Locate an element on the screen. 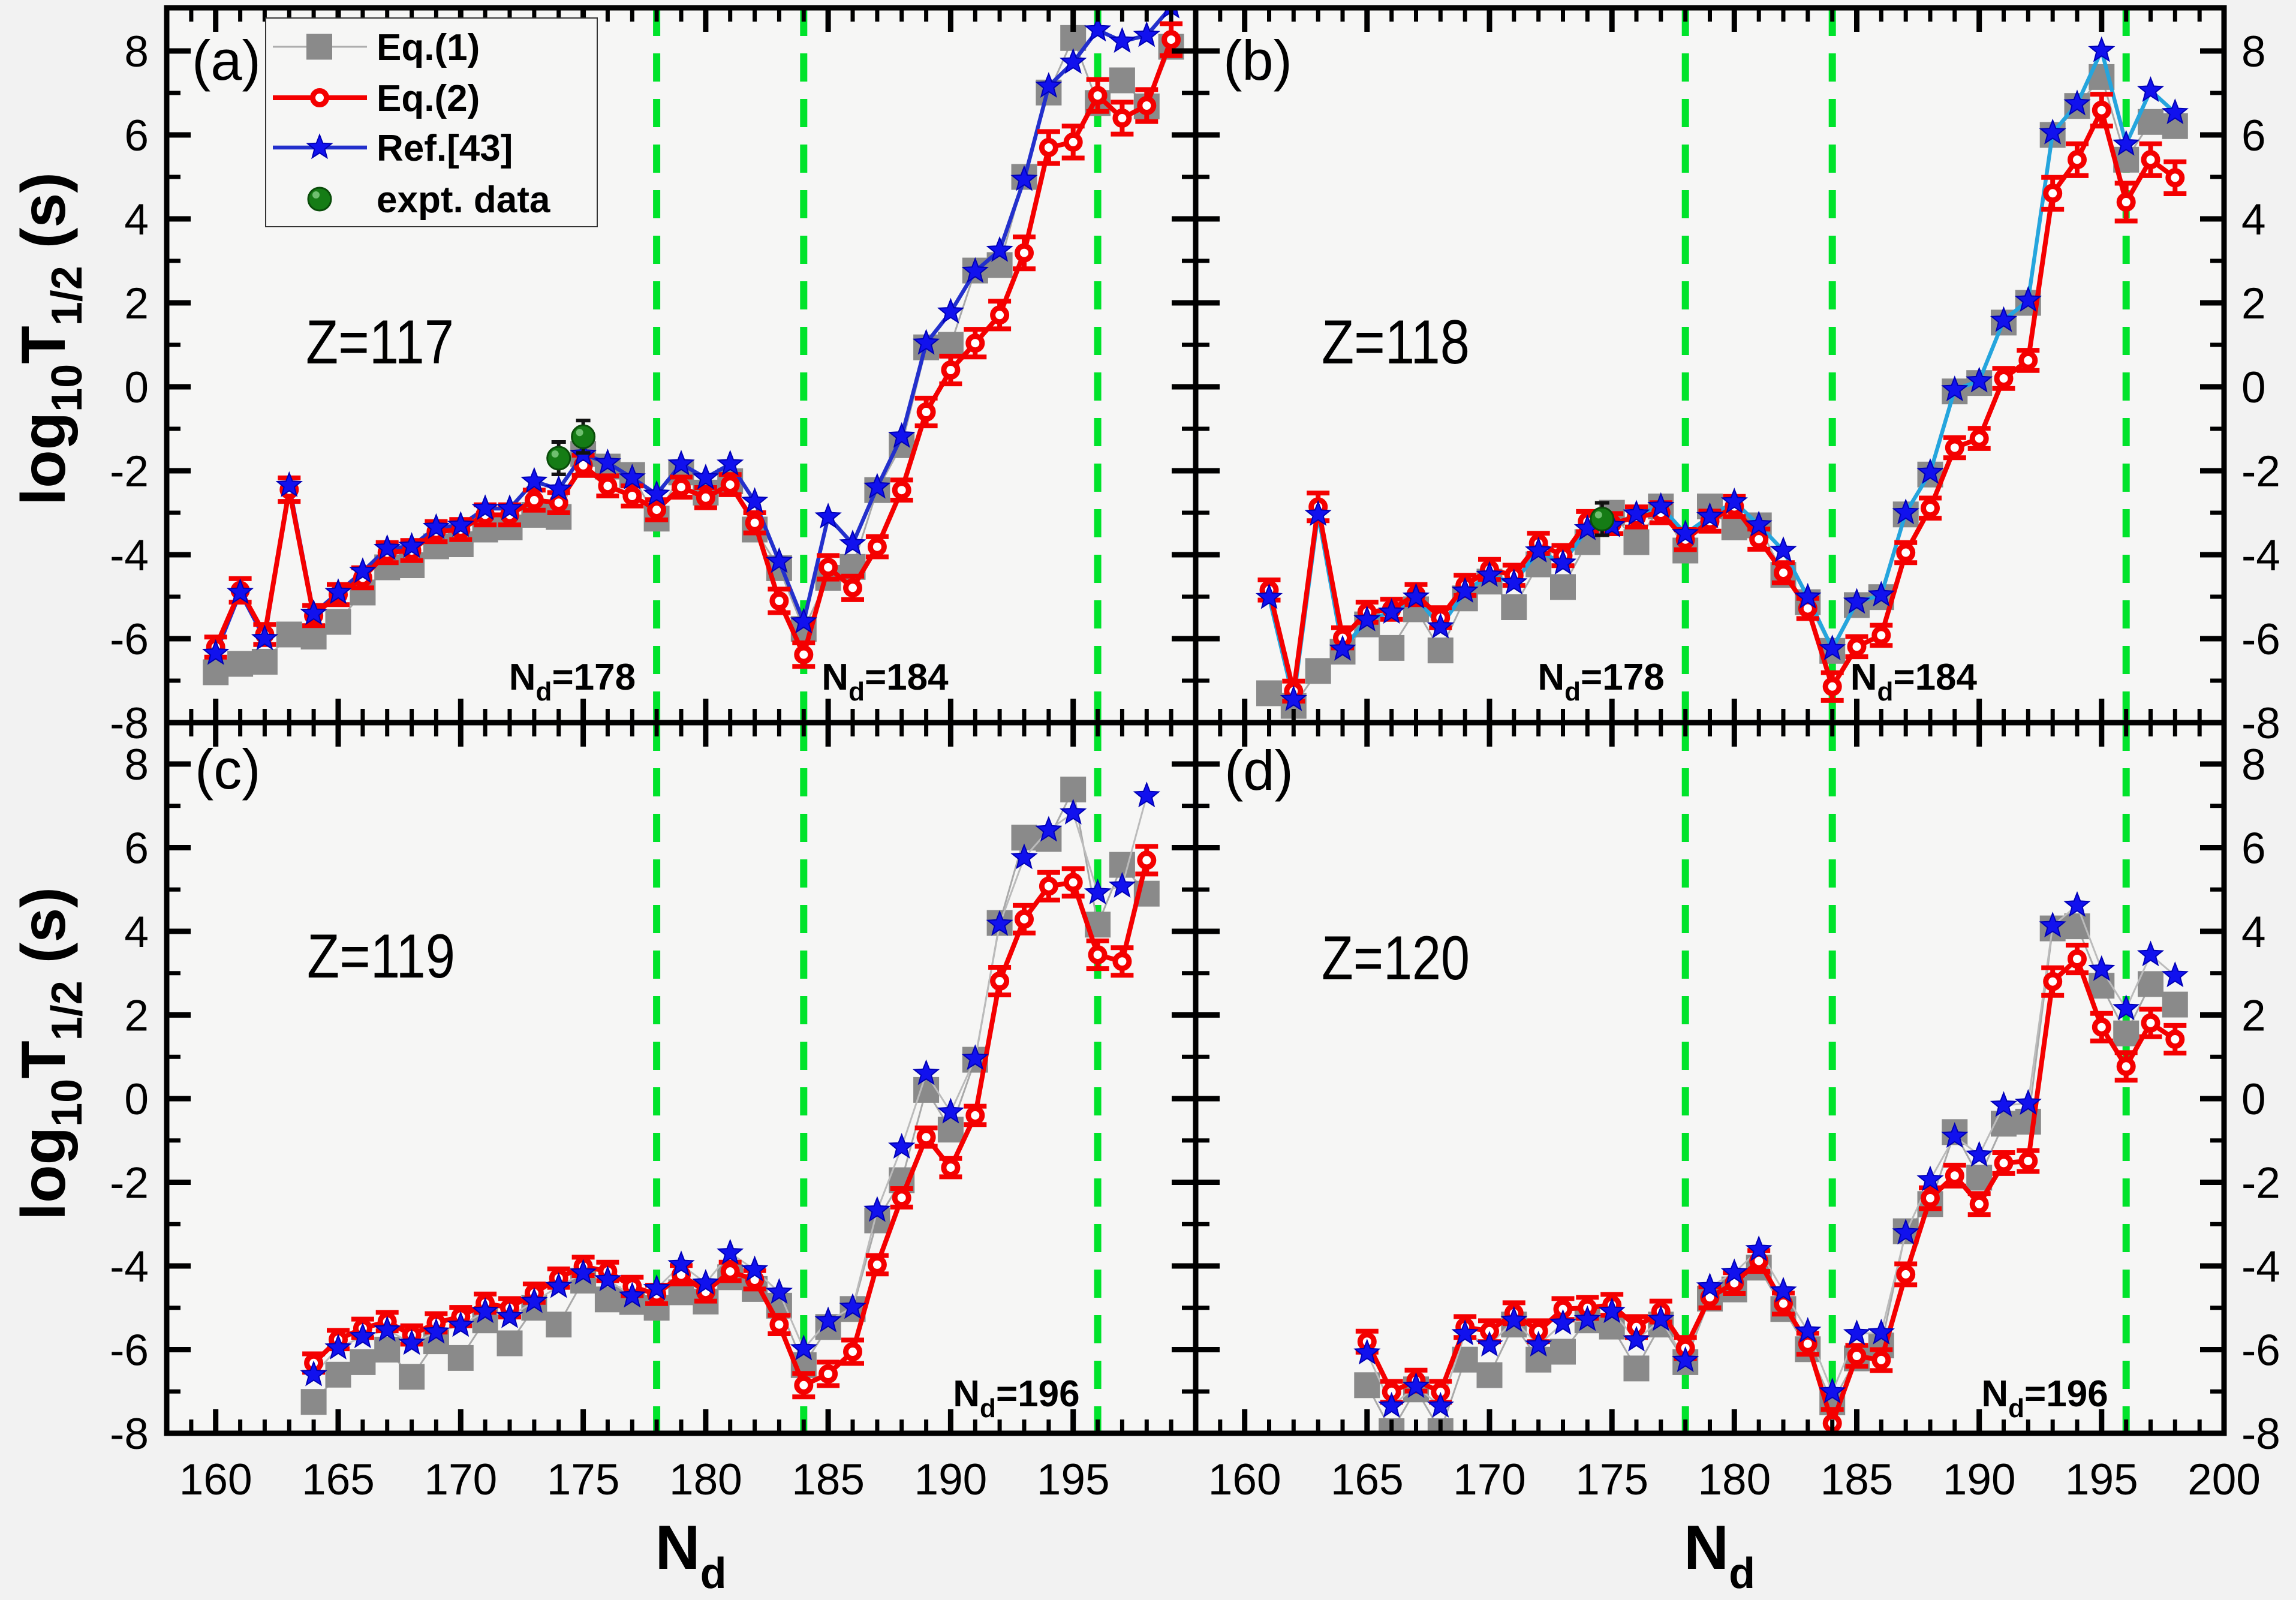 This screenshot has width=2296, height=1600. svg-text: Z=117 is located at coordinates (380, 342).